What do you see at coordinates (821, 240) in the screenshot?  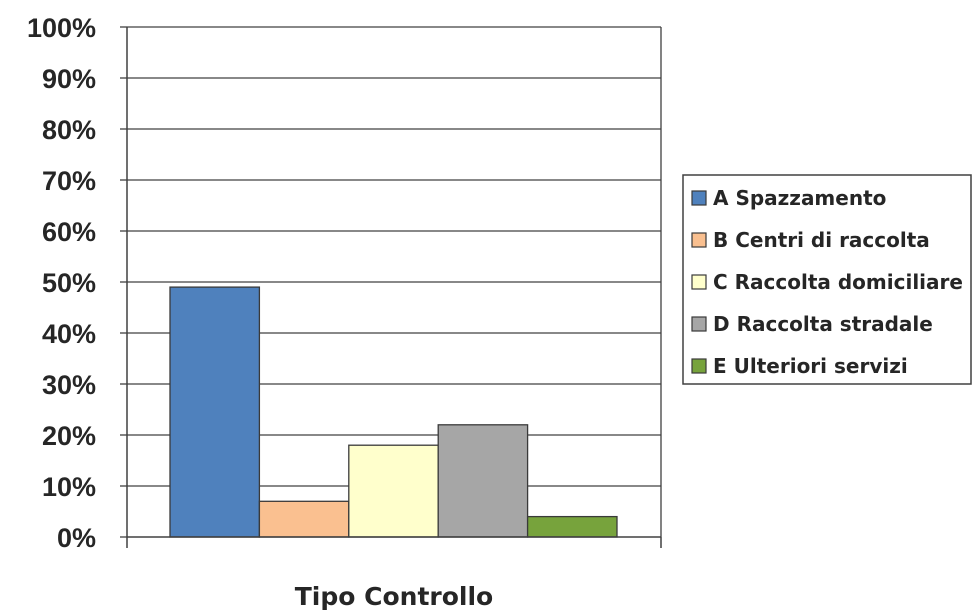 I see `legend-label: B Centri di raccolta` at bounding box center [821, 240].